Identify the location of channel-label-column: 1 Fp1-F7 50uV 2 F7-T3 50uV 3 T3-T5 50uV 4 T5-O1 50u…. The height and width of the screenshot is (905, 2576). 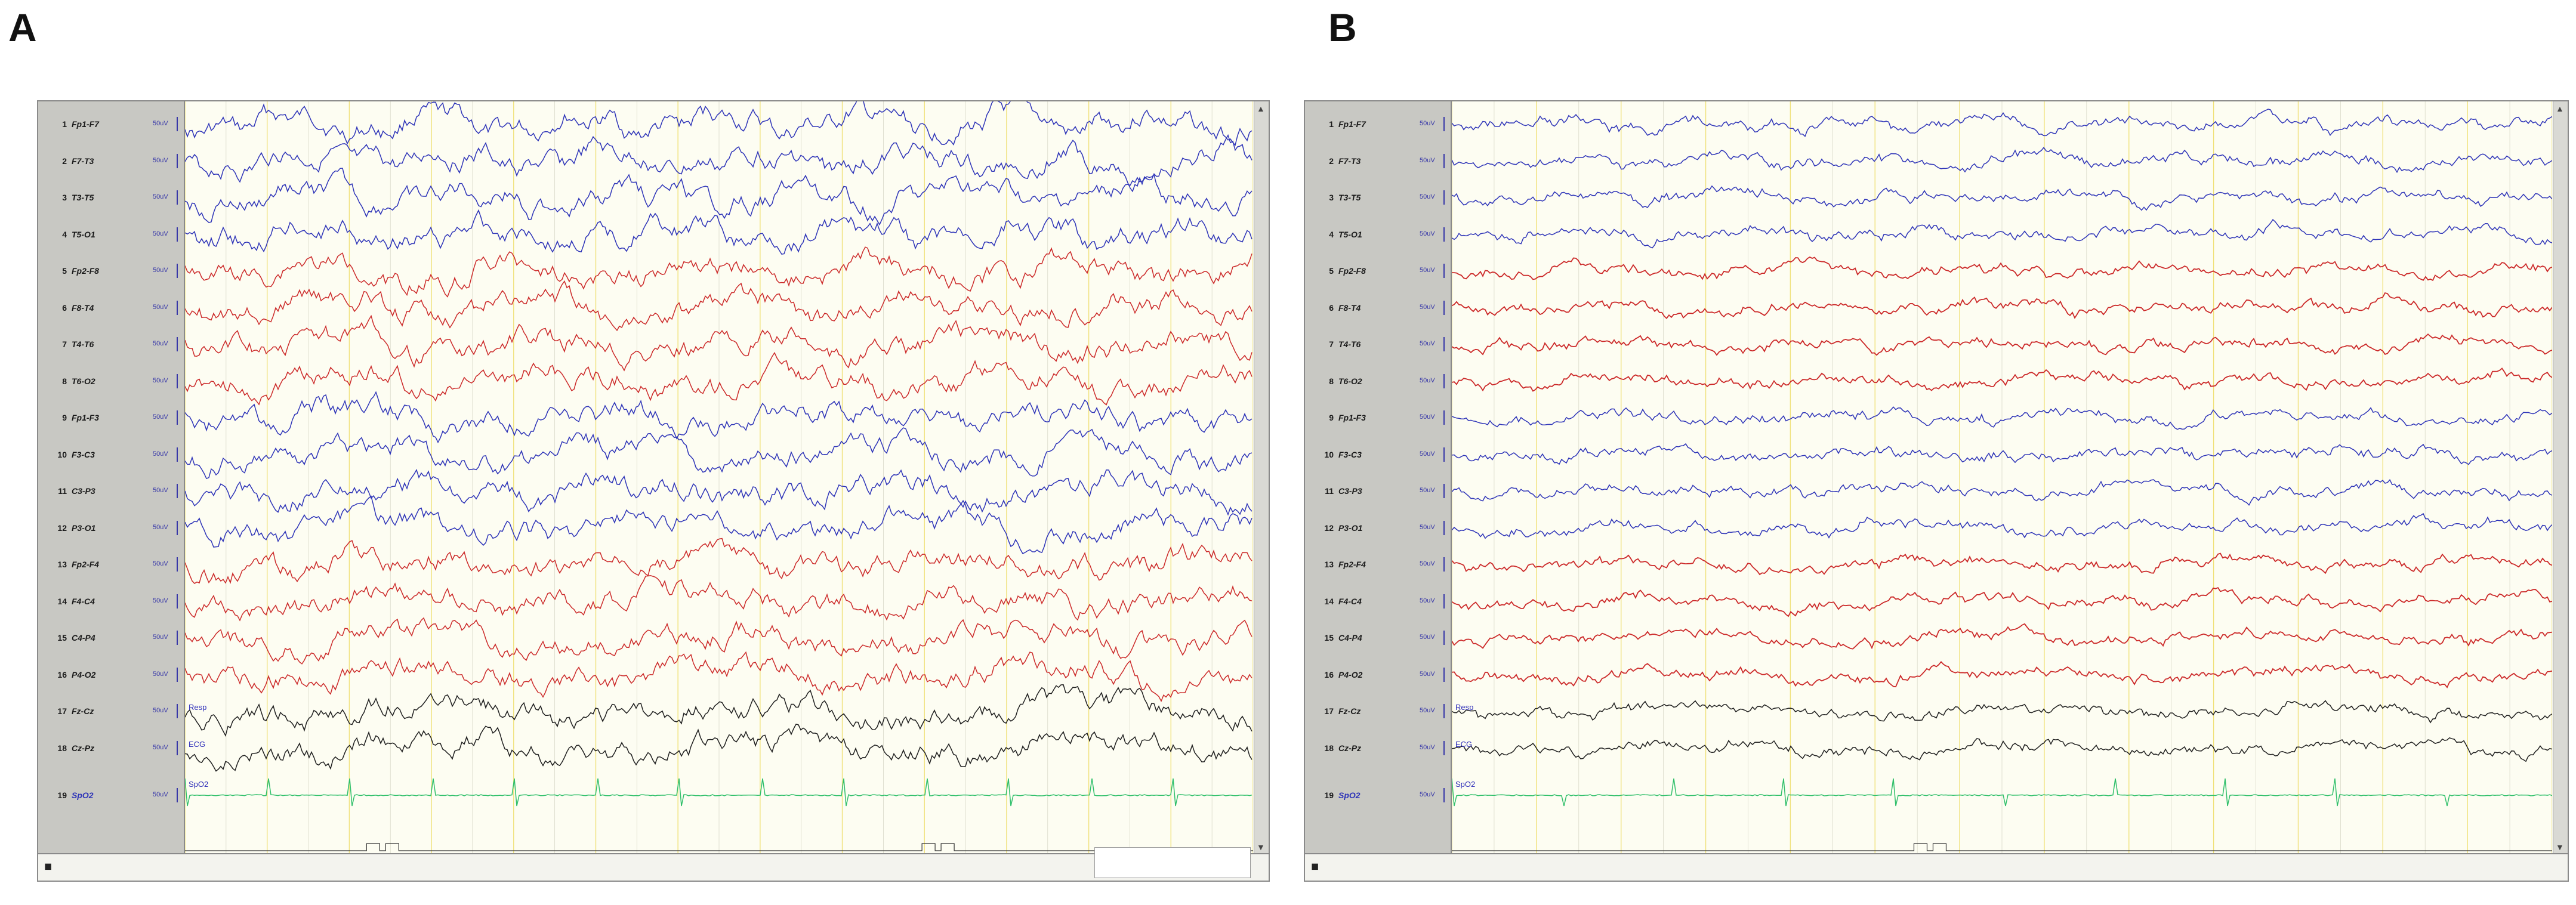
(111, 491).